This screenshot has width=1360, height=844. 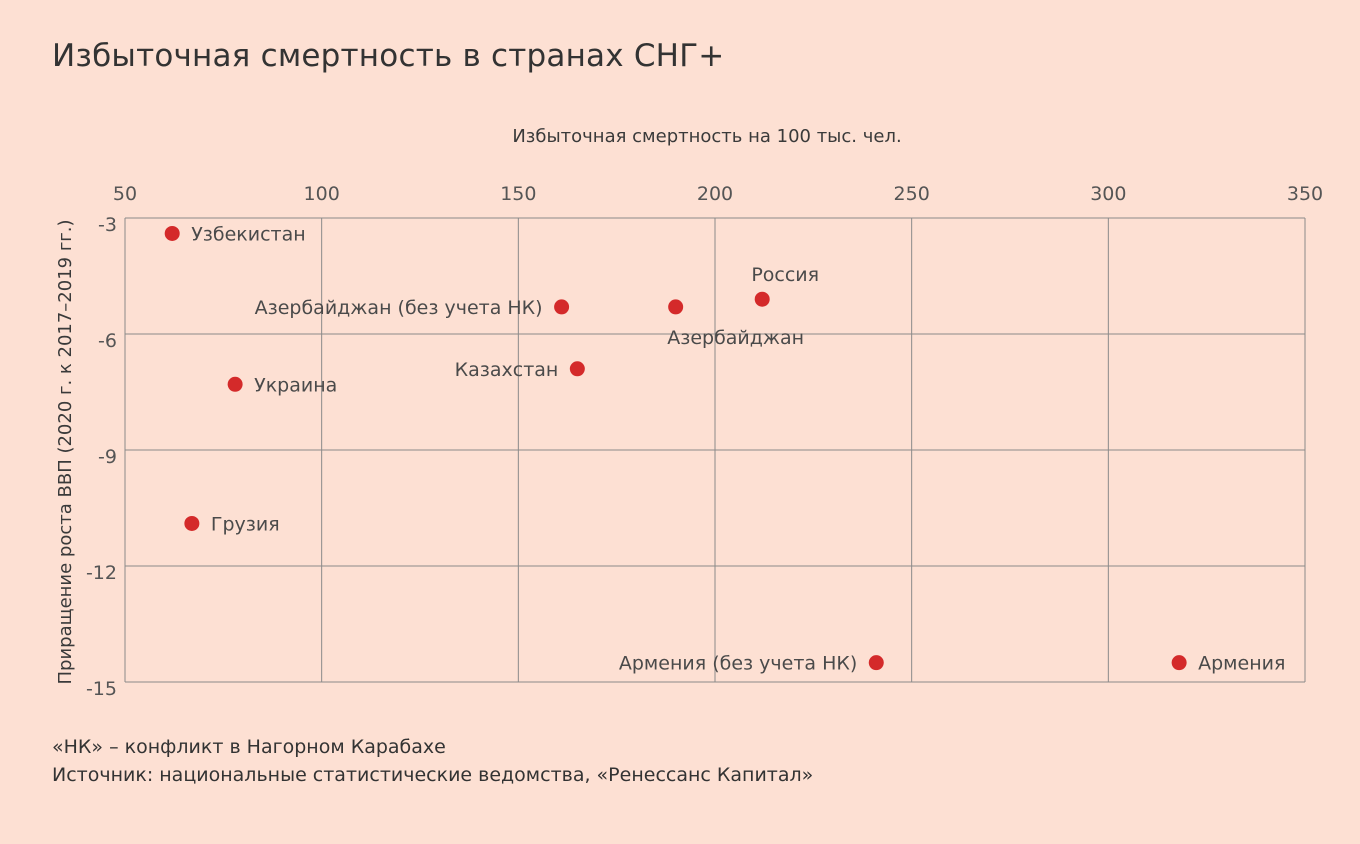 I want to click on point-label: Узбекистан, so click(x=248, y=234).